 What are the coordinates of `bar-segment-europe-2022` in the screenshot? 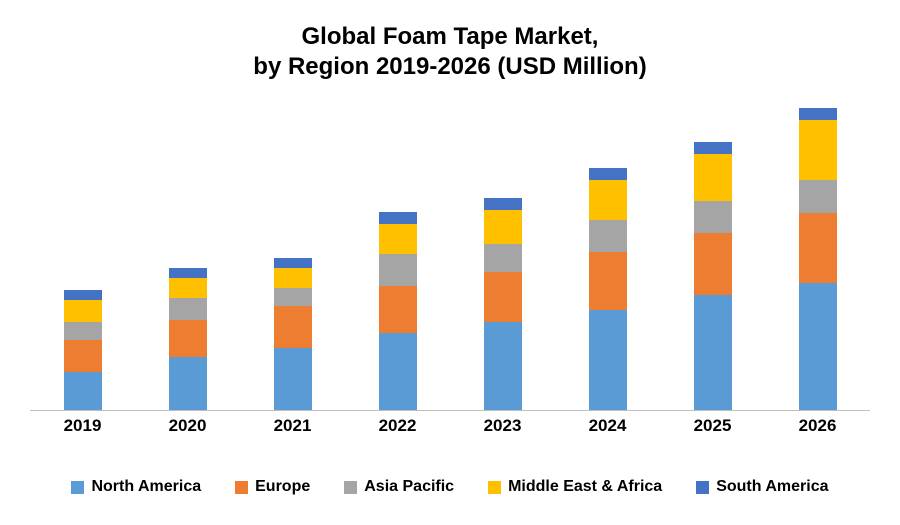 It's located at (397, 309).